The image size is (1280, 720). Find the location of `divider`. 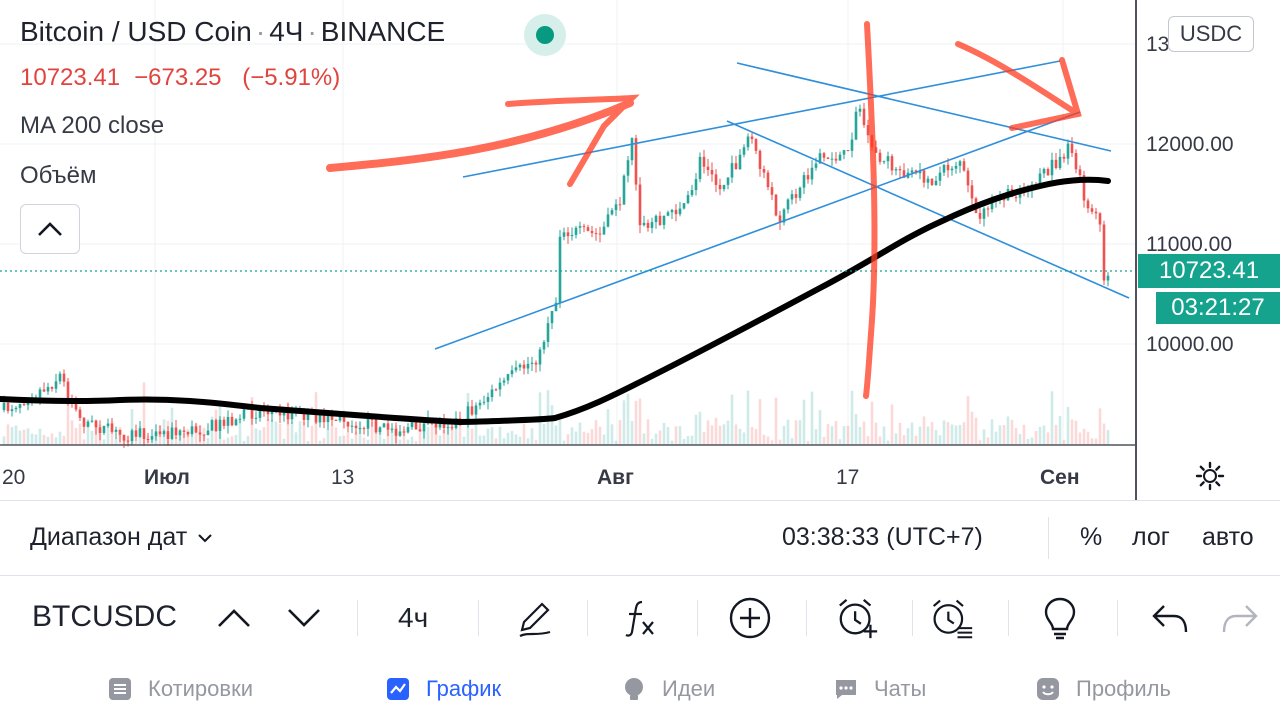

divider is located at coordinates (1008, 618).